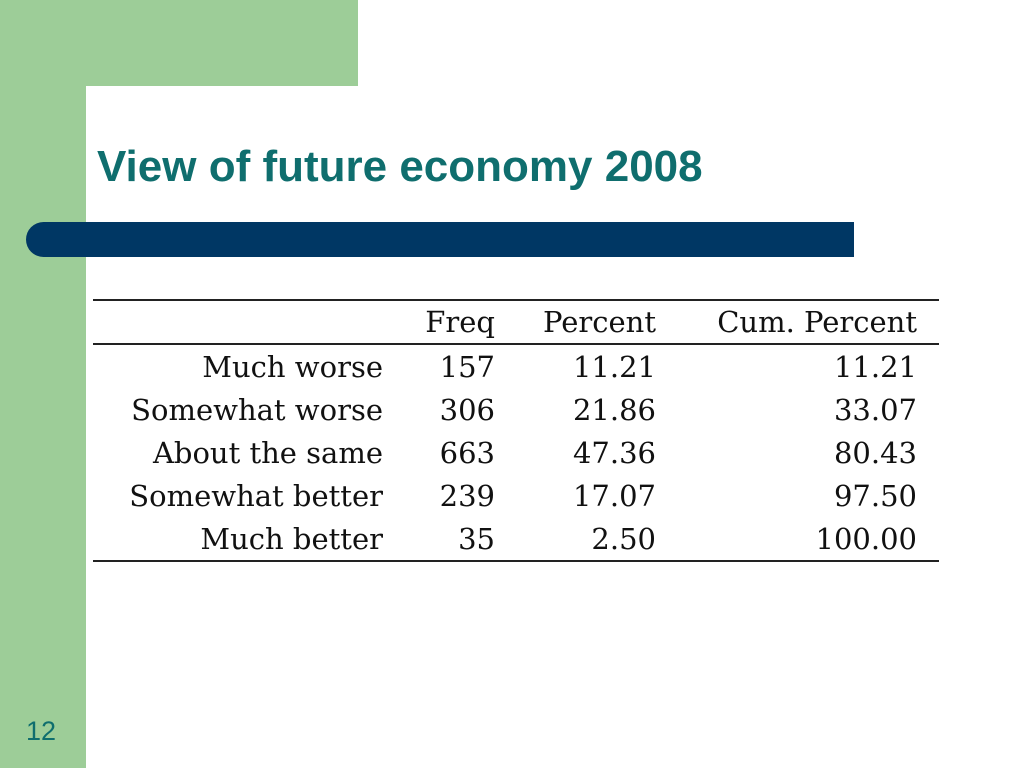 The image size is (1024, 768). What do you see at coordinates (575, 322) in the screenshot?
I see `header-percent: Percent` at bounding box center [575, 322].